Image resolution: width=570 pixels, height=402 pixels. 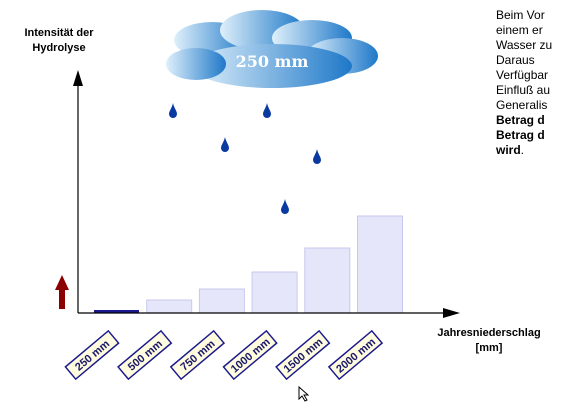 What do you see at coordinates (62, 298) in the screenshot?
I see `red-arrow-shaft` at bounding box center [62, 298].